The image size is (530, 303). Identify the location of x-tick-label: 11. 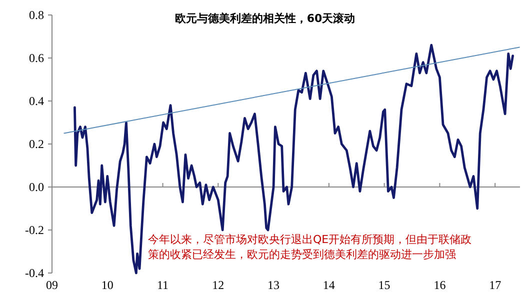
(162, 285).